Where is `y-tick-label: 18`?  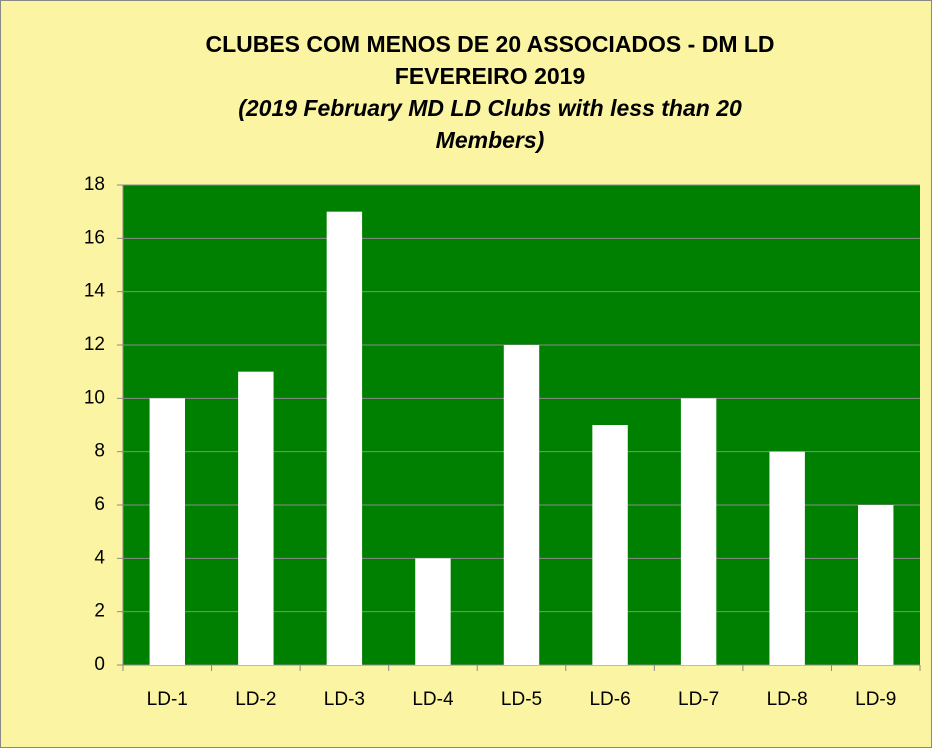 y-tick-label: 18 is located at coordinates (94, 184).